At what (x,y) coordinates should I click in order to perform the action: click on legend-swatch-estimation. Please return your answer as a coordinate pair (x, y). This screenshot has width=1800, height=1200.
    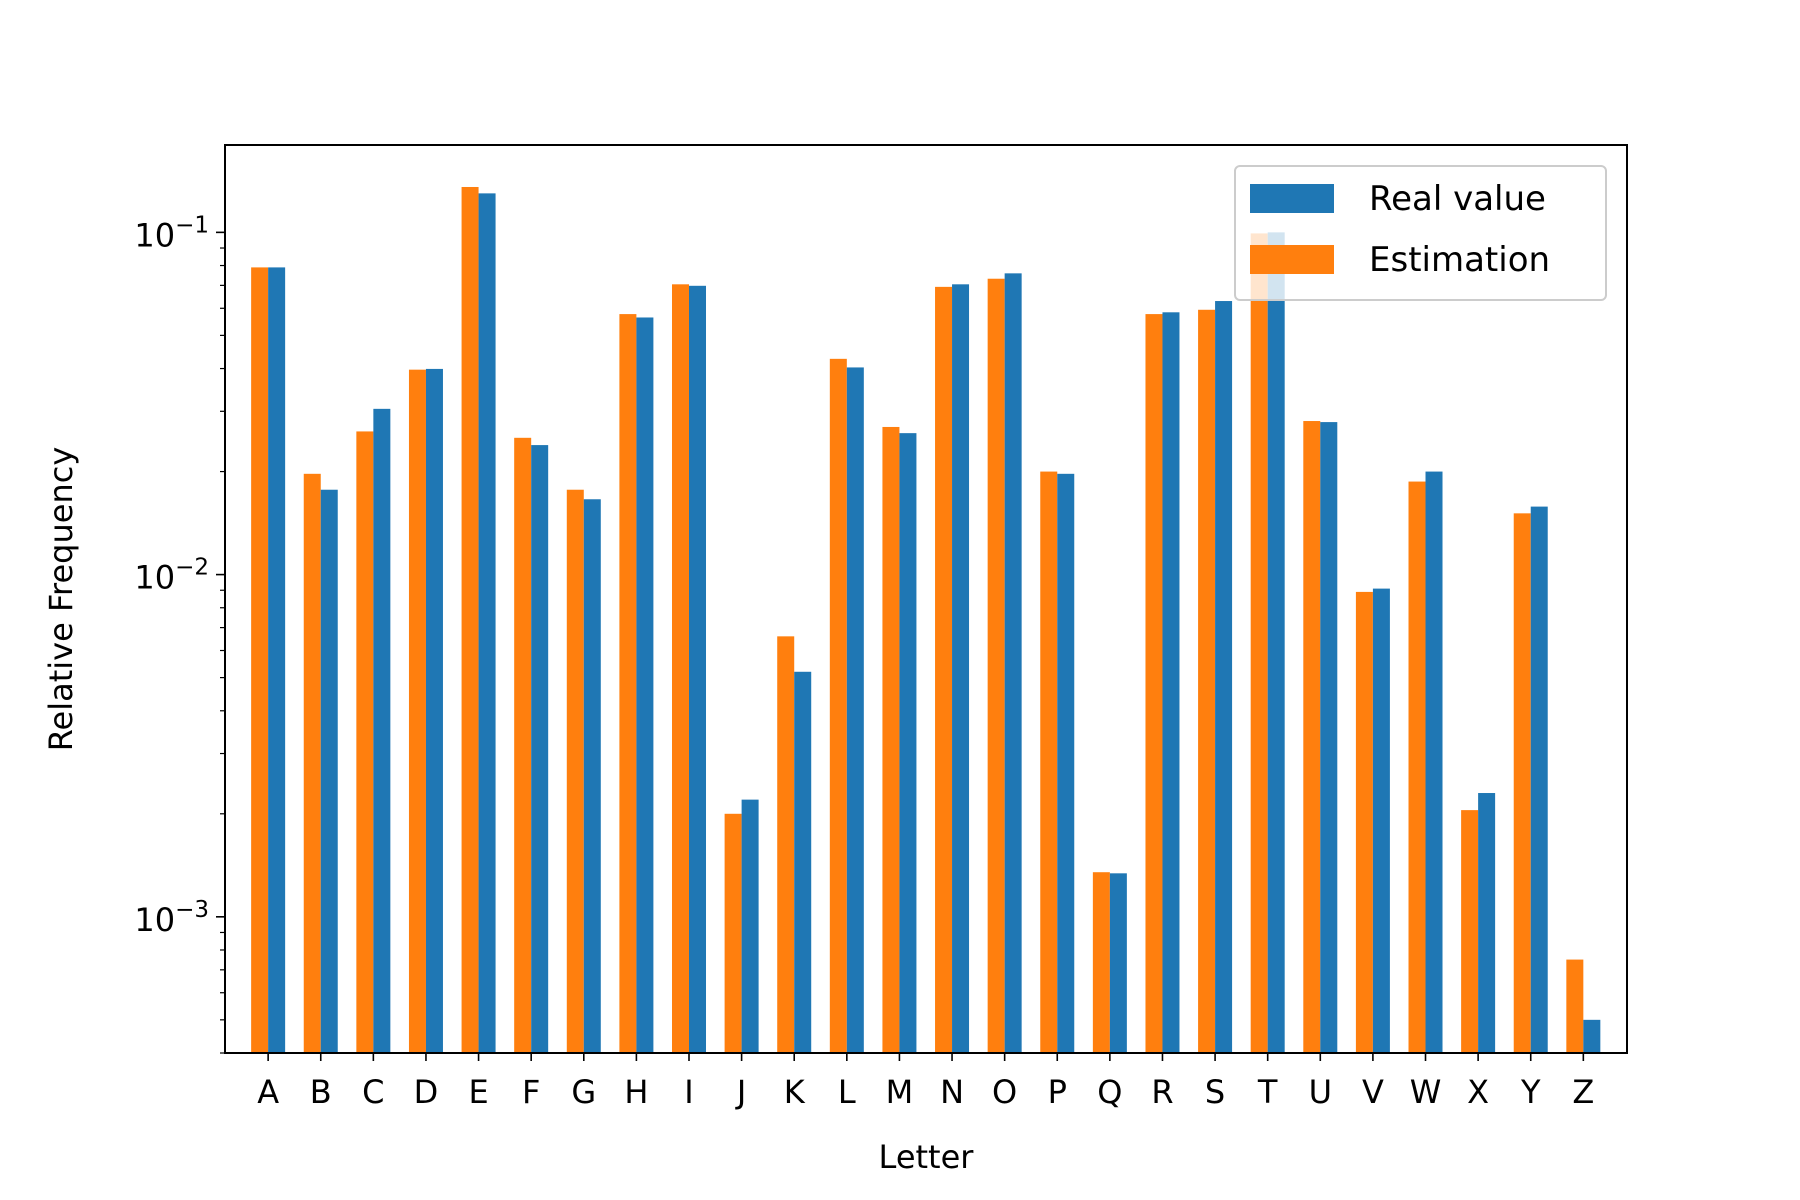
    Looking at the image, I should click on (1292, 259).